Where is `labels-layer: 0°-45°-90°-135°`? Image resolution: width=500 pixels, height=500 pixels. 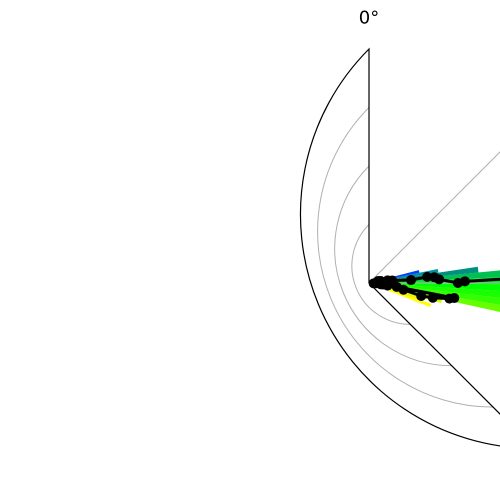
labels-layer: 0°-45°-90°-135° is located at coordinates (369, 18).